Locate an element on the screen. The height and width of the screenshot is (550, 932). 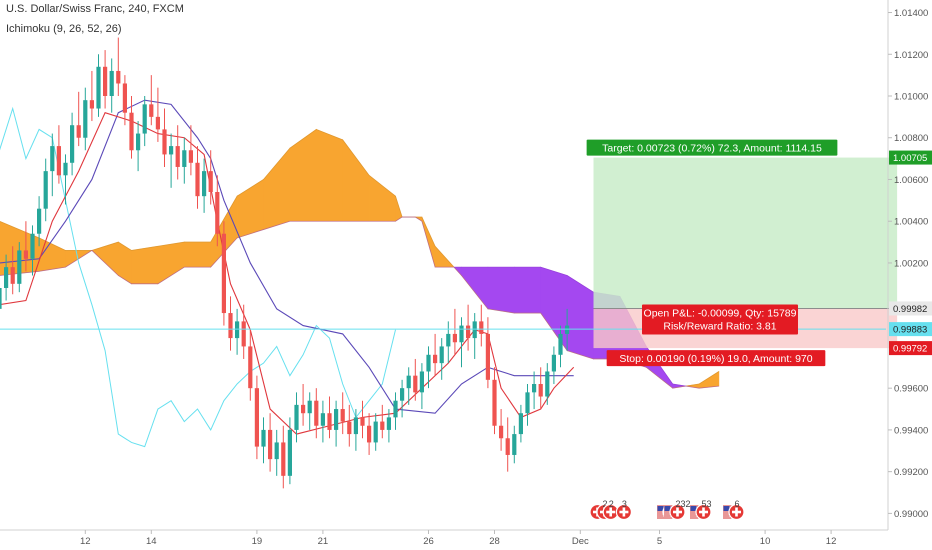
economic-event: 6 is located at coordinates (733, 510).